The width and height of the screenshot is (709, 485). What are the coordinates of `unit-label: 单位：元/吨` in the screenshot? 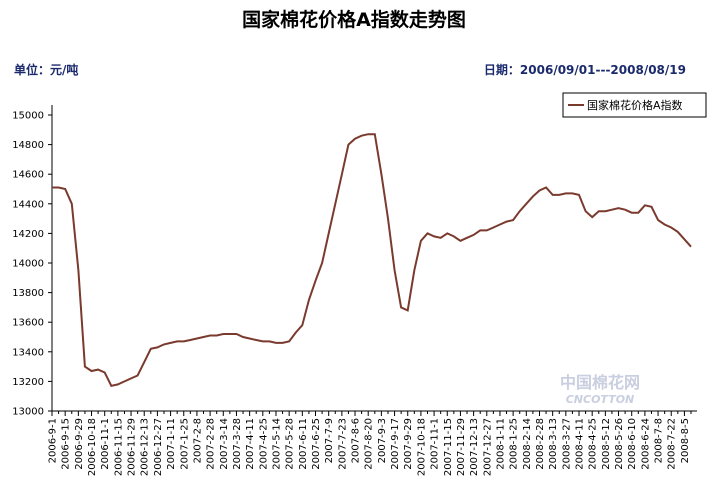 It's located at (46, 69).